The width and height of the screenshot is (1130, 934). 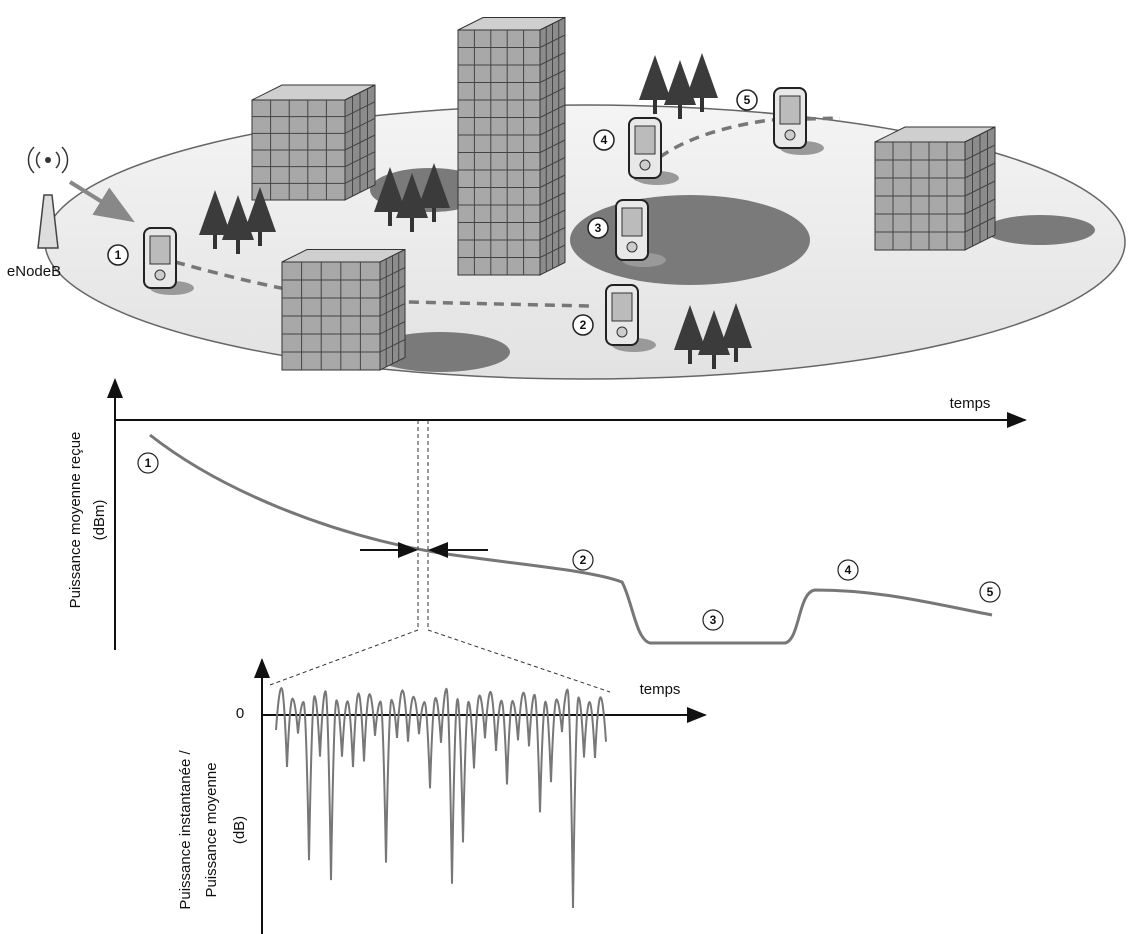 What do you see at coordinates (34, 271) in the screenshot?
I see `base-station-label: eNodeB` at bounding box center [34, 271].